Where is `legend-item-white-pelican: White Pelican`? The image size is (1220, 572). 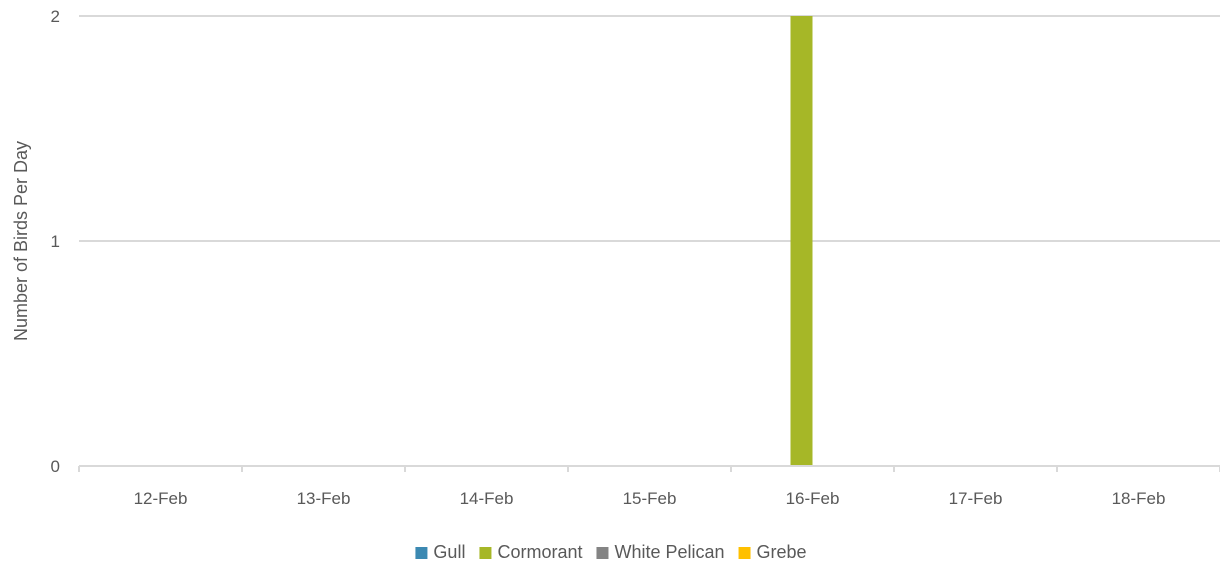 legend-item-white-pelican: White Pelican is located at coordinates (660, 552).